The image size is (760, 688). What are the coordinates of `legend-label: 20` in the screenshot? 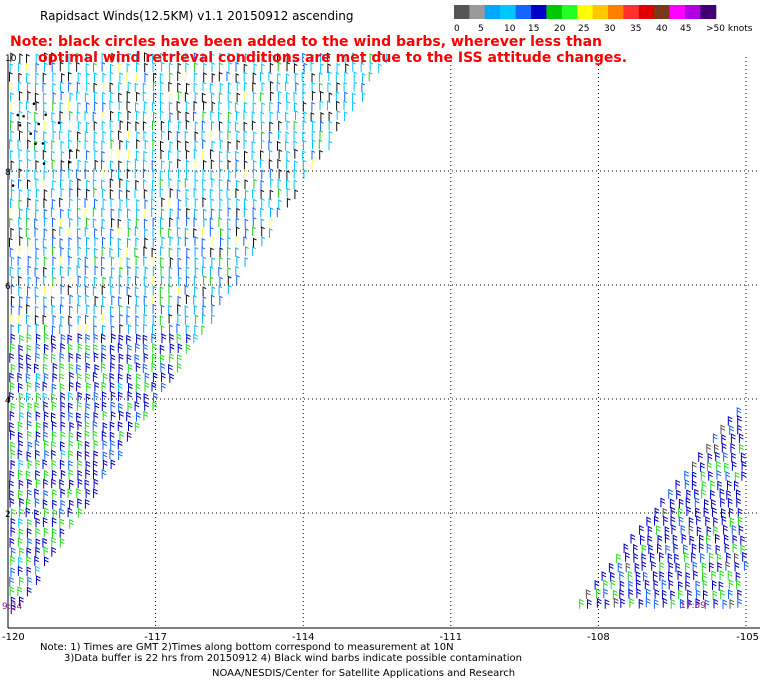 It's located at (560, 29).